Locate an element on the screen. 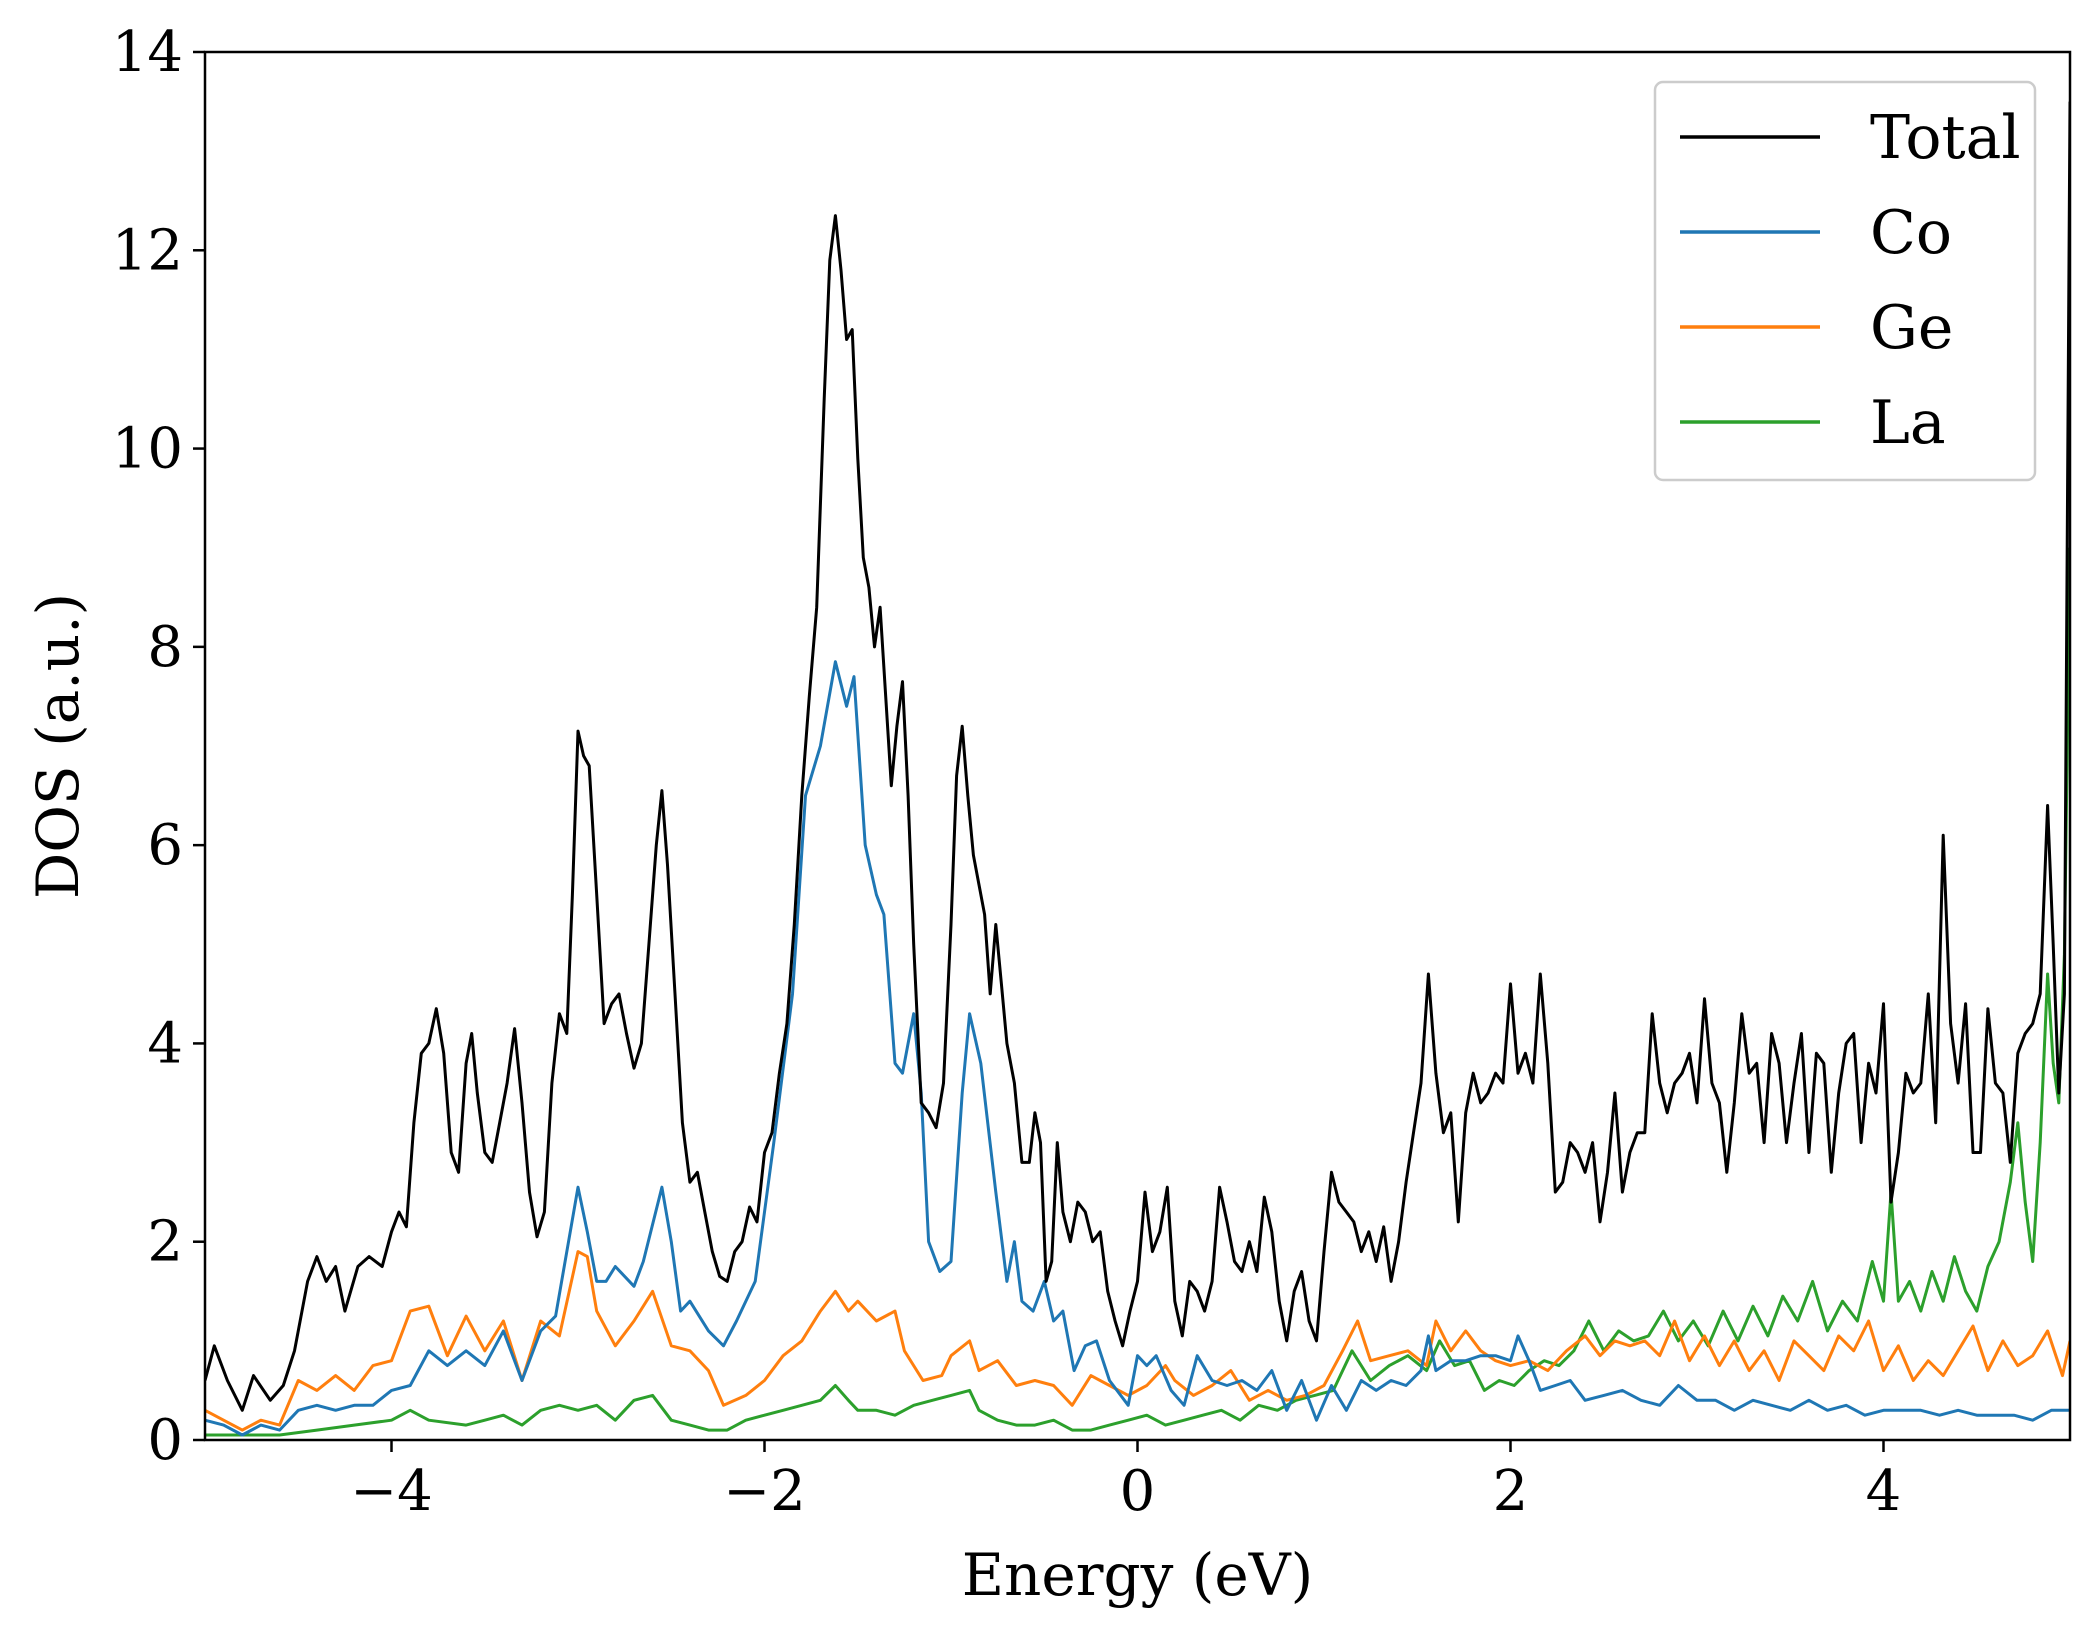  y-tick-label: 12 is located at coordinates (147, 250).